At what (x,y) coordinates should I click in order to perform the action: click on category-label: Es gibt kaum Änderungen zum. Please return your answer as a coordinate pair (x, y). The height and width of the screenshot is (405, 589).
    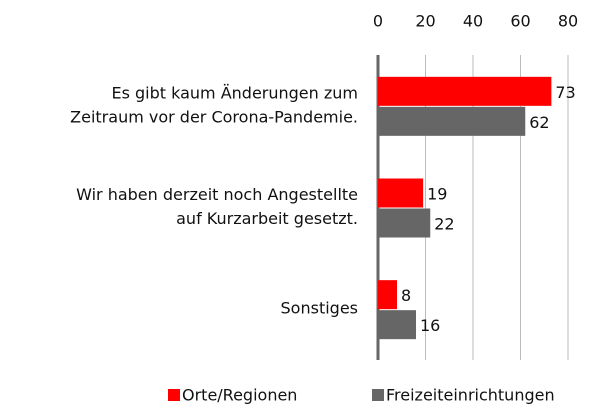
    Looking at the image, I should click on (234, 92).